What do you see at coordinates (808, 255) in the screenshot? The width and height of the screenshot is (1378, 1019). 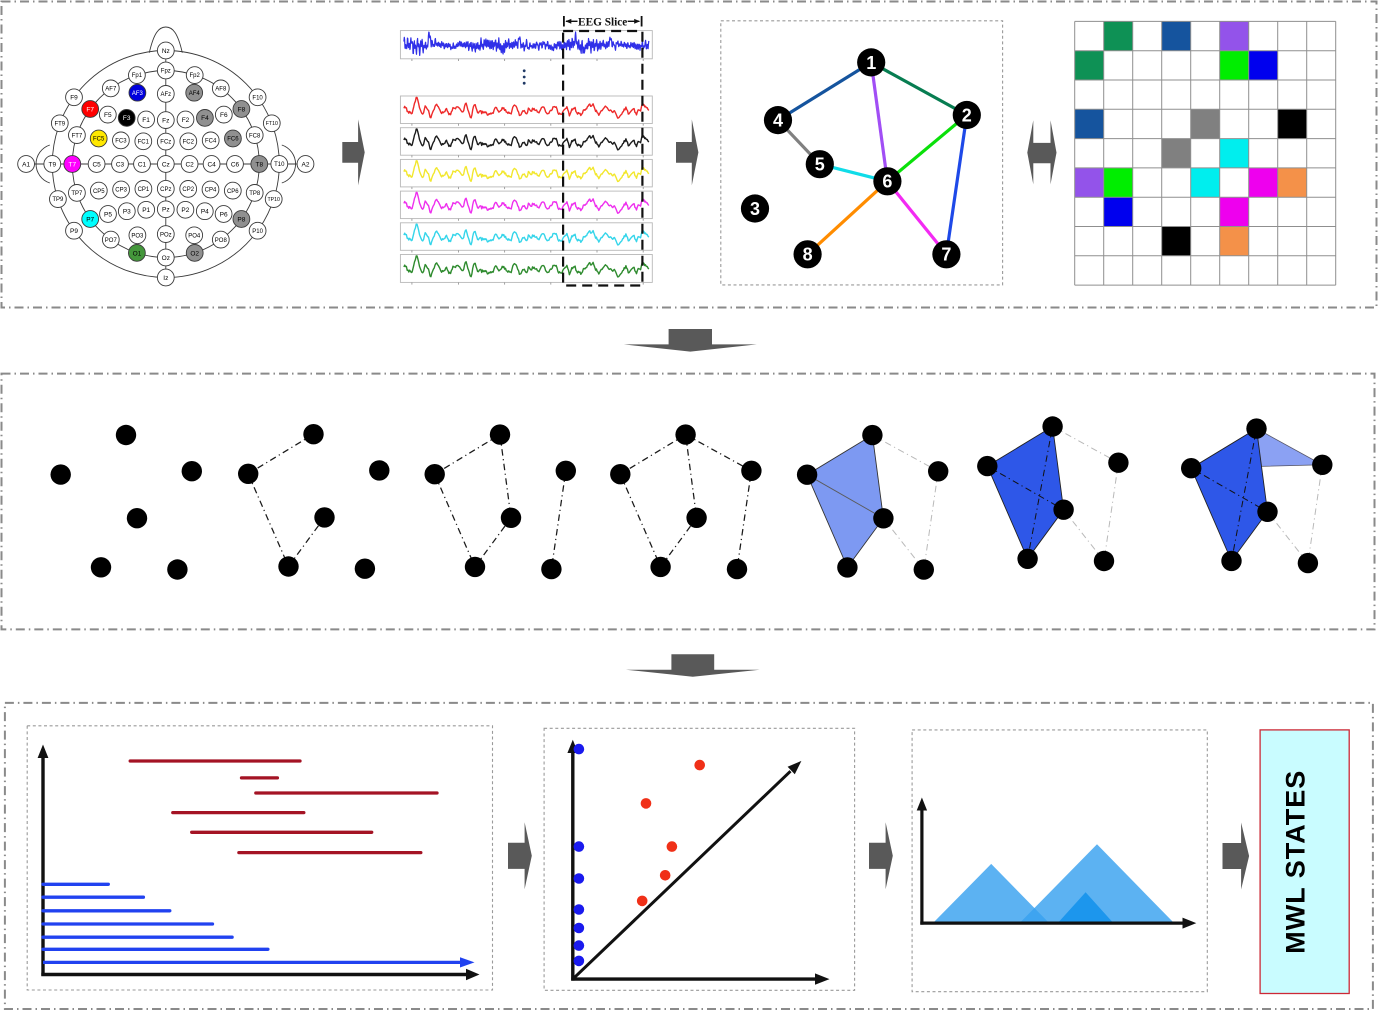 I see `svg-text: 8` at bounding box center [808, 255].